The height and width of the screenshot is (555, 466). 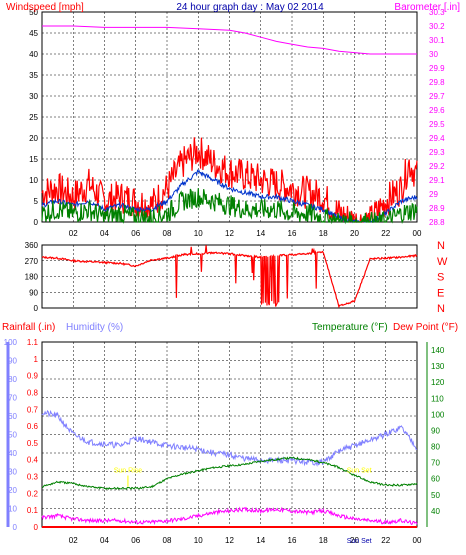 What do you see at coordinates (435, 463) in the screenshot?
I see `temperature-tick-label: 70` at bounding box center [435, 463].